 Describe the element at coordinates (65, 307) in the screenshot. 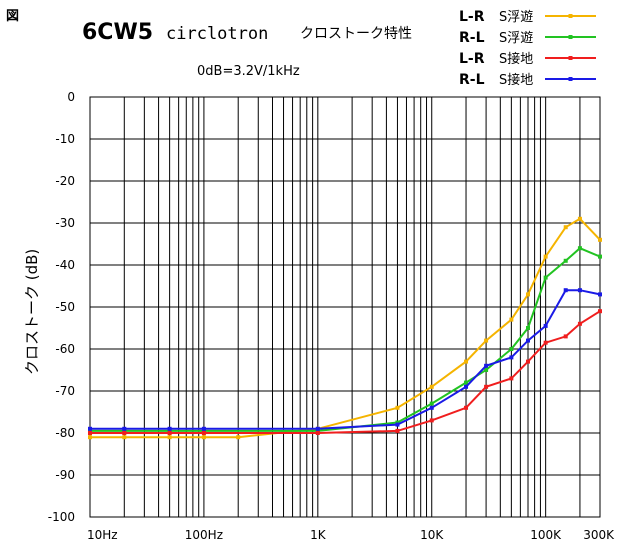

I see `y-tick-label: -50` at that location.